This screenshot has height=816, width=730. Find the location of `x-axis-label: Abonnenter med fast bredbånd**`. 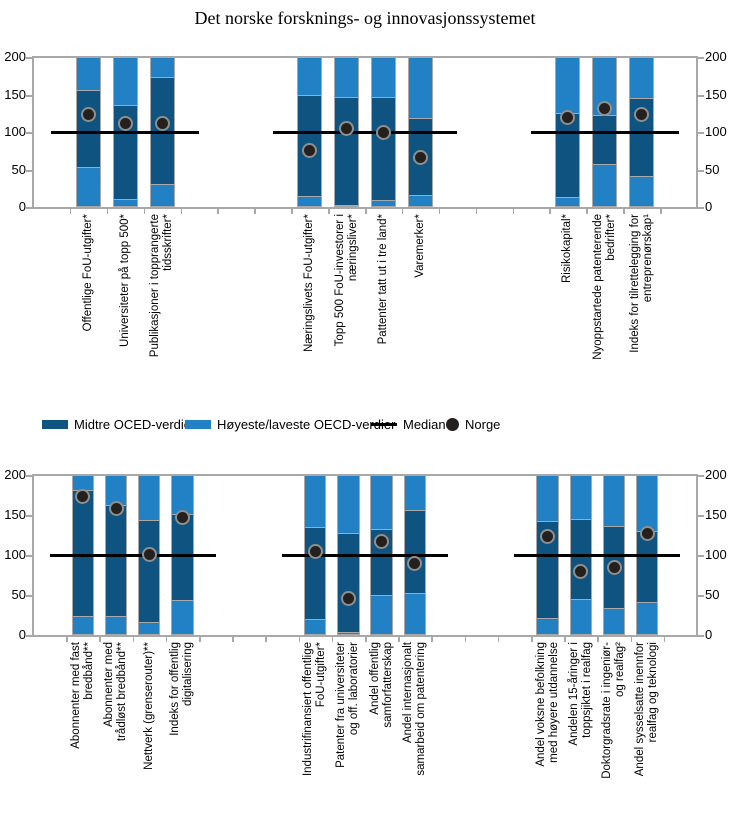

x-axis-label: Abonnenter med fast bredbånd** is located at coordinates (82, 695).